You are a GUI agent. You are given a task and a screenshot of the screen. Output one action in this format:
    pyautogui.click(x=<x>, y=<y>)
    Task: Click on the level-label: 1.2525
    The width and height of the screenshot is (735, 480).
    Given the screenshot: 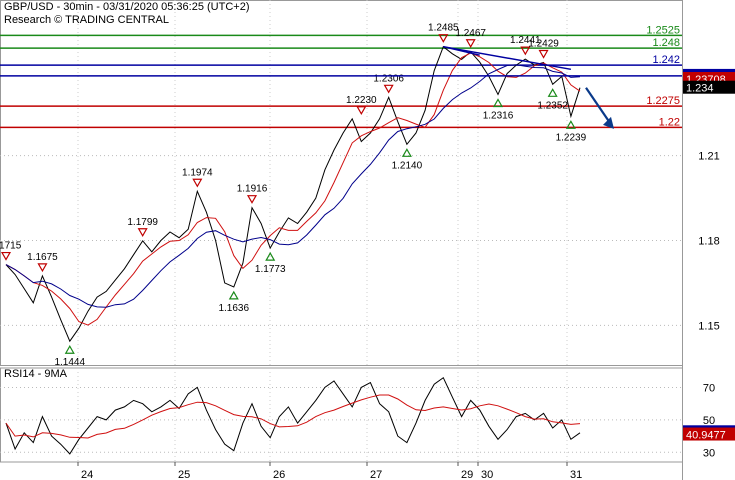 What is the action you would take?
    pyautogui.click(x=663, y=30)
    